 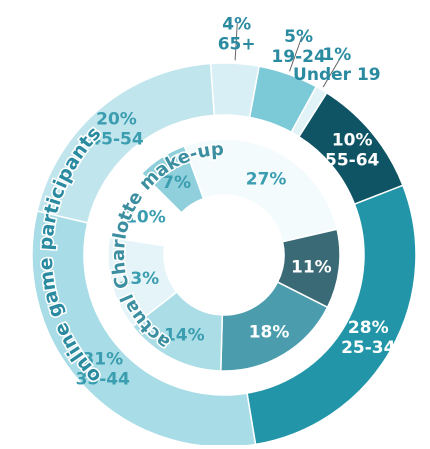 What do you see at coordinates (368, 348) in the screenshot?
I see `category-label: 25-34` at bounding box center [368, 348].